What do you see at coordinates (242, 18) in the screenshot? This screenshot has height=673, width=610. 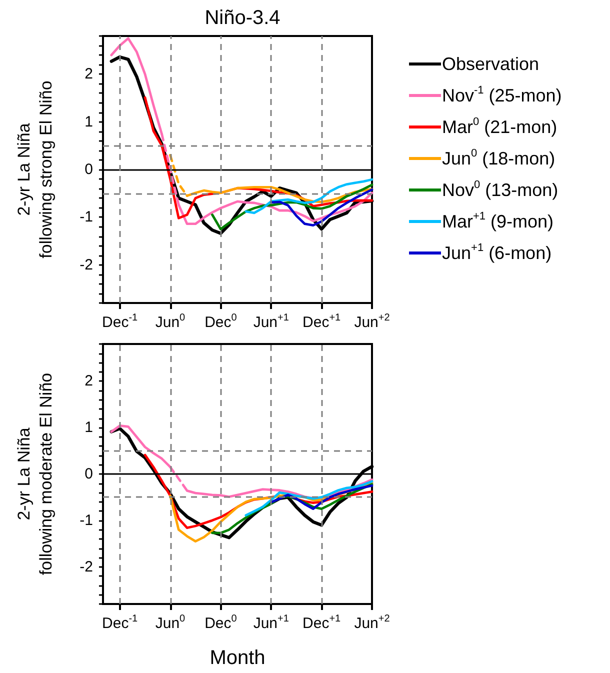 I see `chart-title: Niño-3.4` at bounding box center [242, 18].